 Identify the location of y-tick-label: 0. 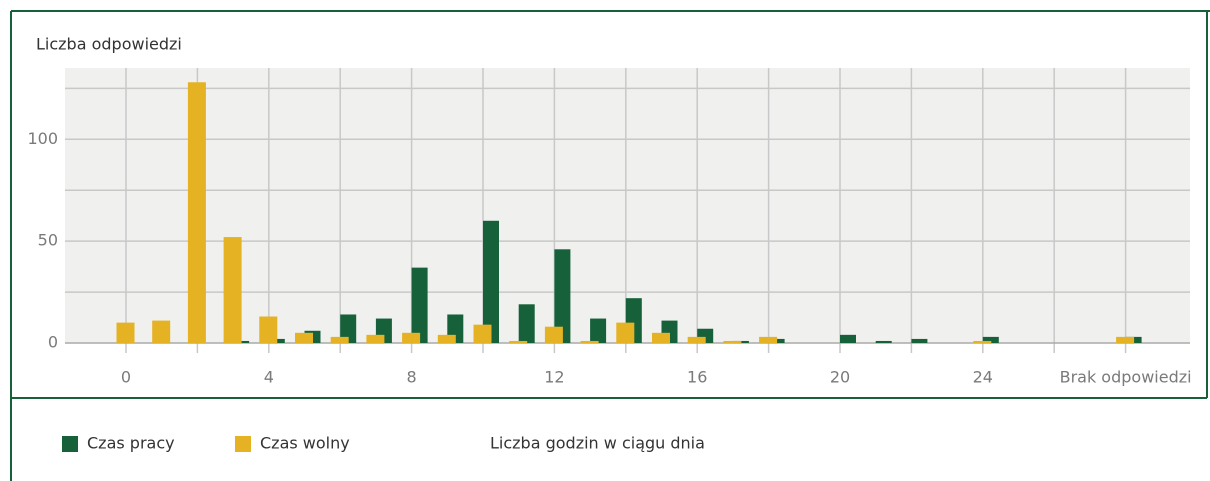
(53, 342).